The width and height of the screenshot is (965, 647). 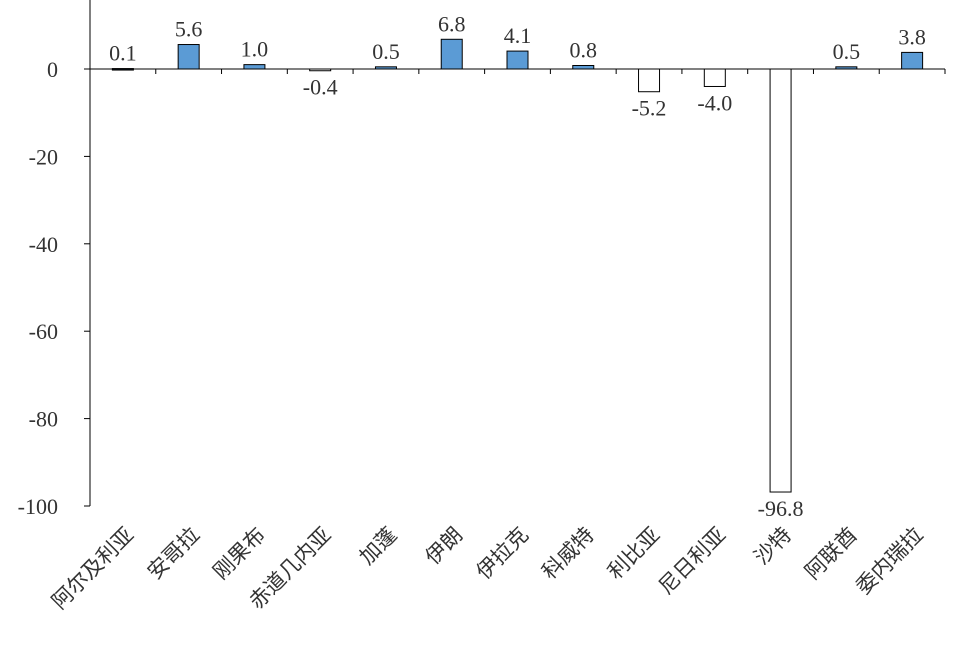 I want to click on data-label: 6.8, so click(x=452, y=23).